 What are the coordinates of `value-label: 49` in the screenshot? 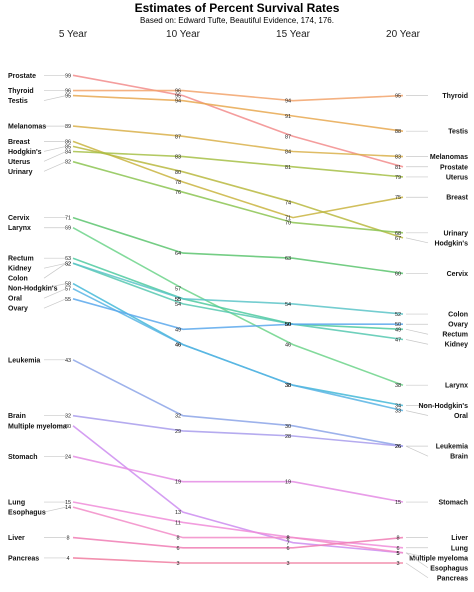 It's located at (398, 330).